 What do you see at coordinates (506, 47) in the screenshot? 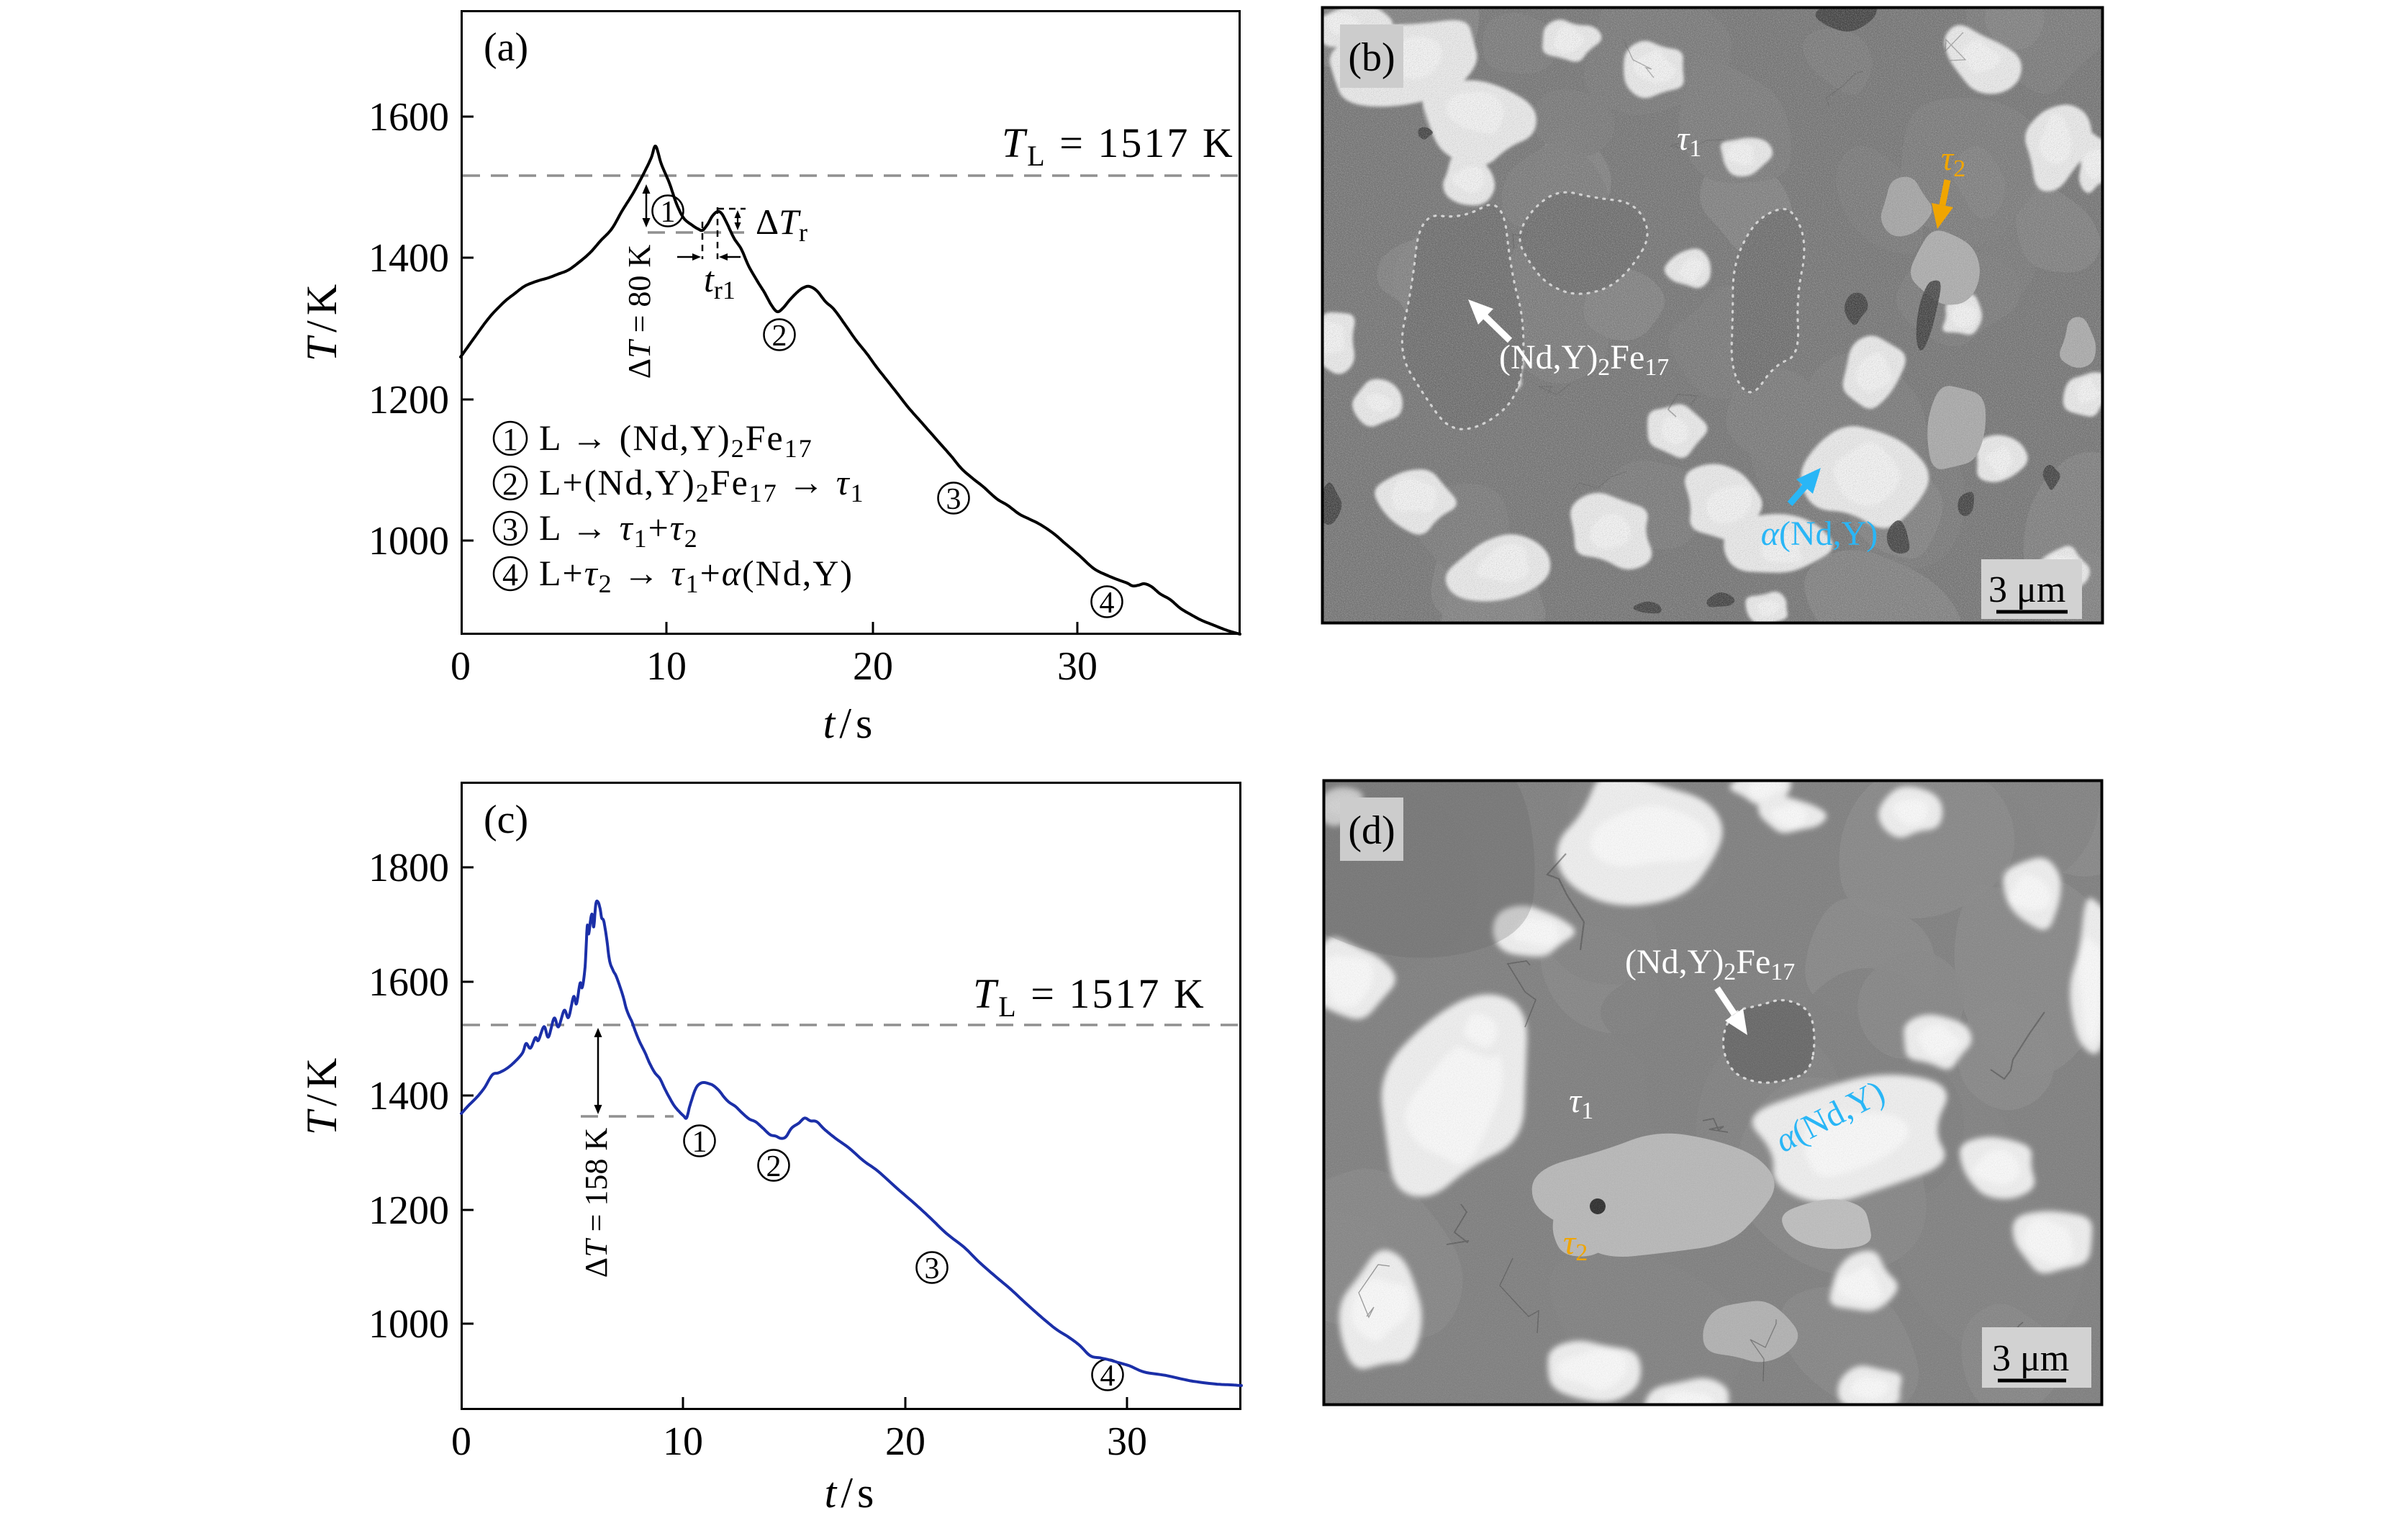
I see `svg-text: (a)` at bounding box center [506, 47].